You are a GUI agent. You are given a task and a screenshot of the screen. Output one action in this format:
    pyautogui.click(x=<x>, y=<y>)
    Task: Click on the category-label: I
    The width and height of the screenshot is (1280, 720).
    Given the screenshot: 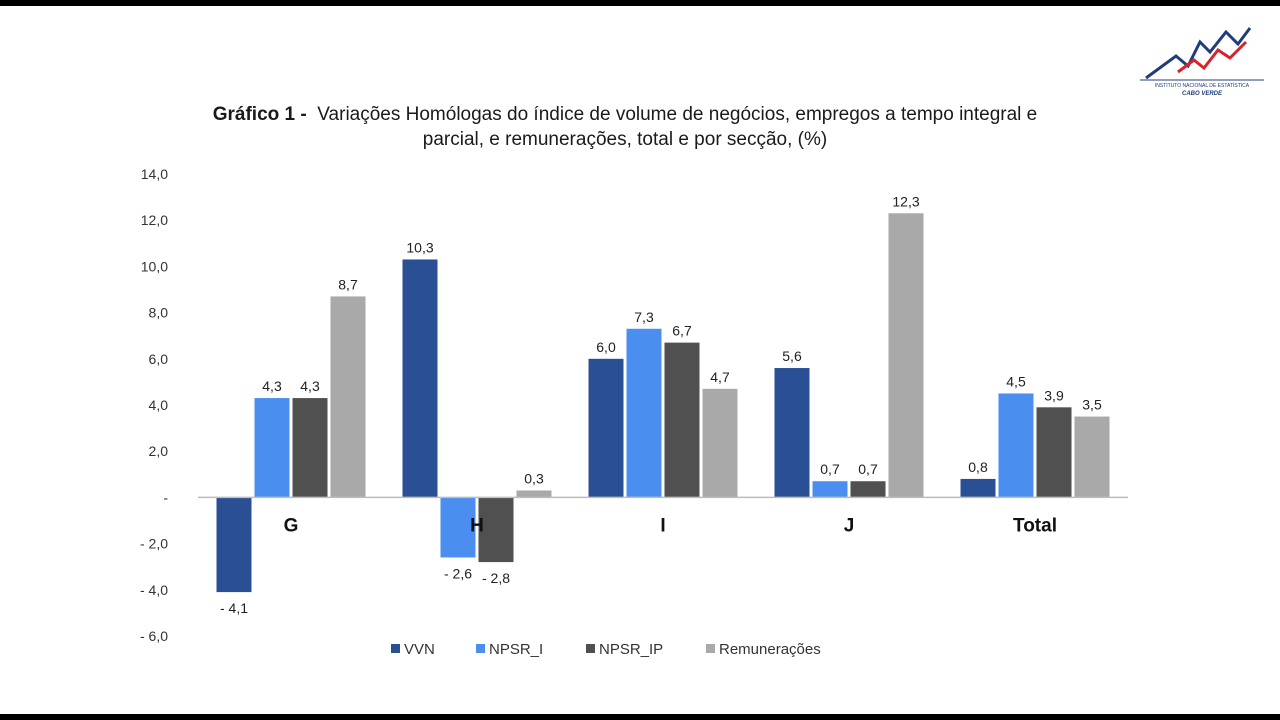 What is the action you would take?
    pyautogui.click(x=662, y=525)
    